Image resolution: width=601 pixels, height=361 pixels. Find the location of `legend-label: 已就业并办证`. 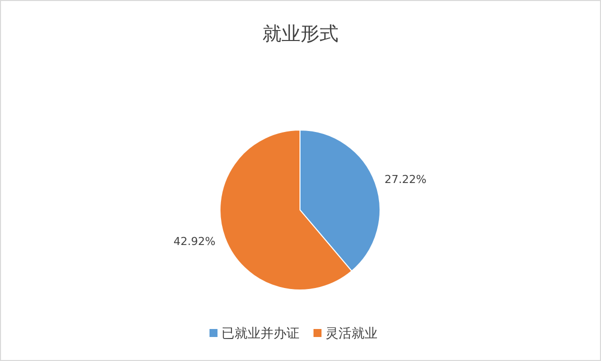

legend-label: 已就业并办证 is located at coordinates (261, 334).